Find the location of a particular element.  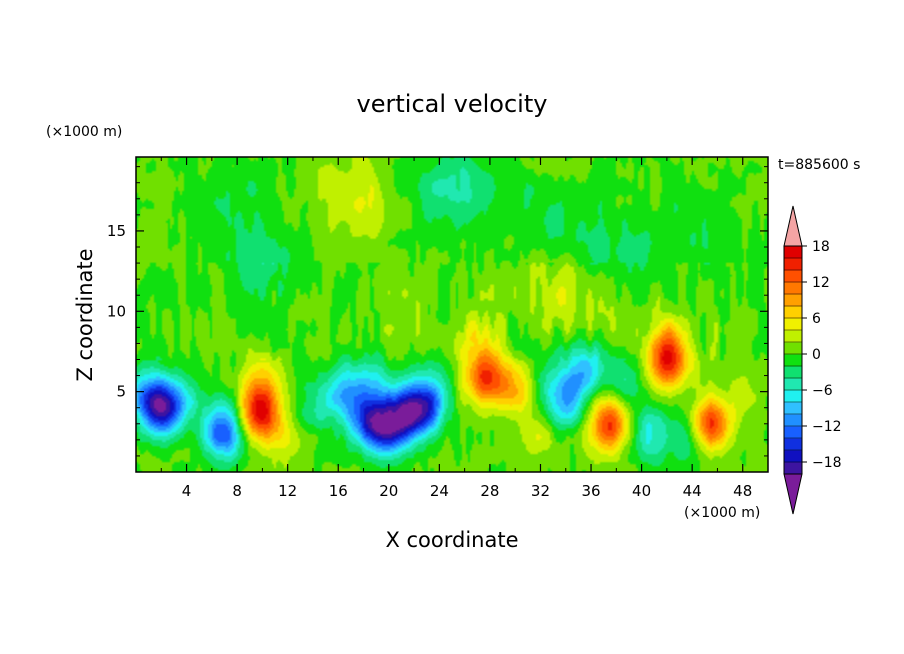

x-tick-label: 12 is located at coordinates (287, 491).